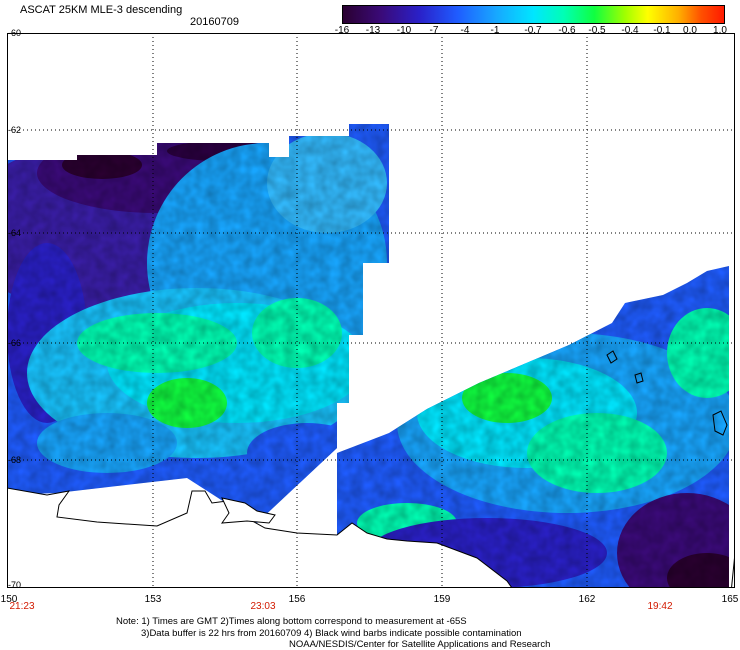 The image size is (740, 650). What do you see at coordinates (9, 599) in the screenshot?
I see `longitude-label: 150` at bounding box center [9, 599].